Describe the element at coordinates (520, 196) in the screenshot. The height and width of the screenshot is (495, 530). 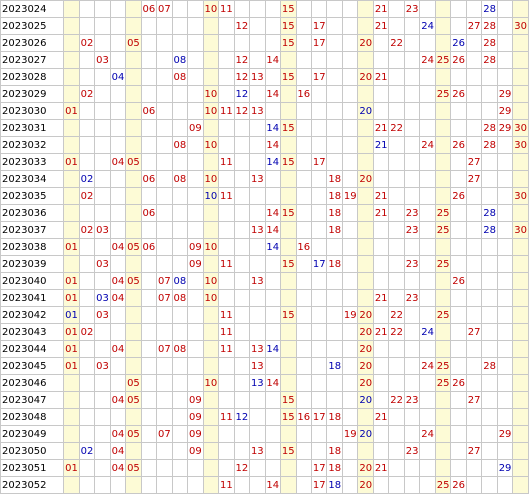
I see `red-number: 30` at that location.